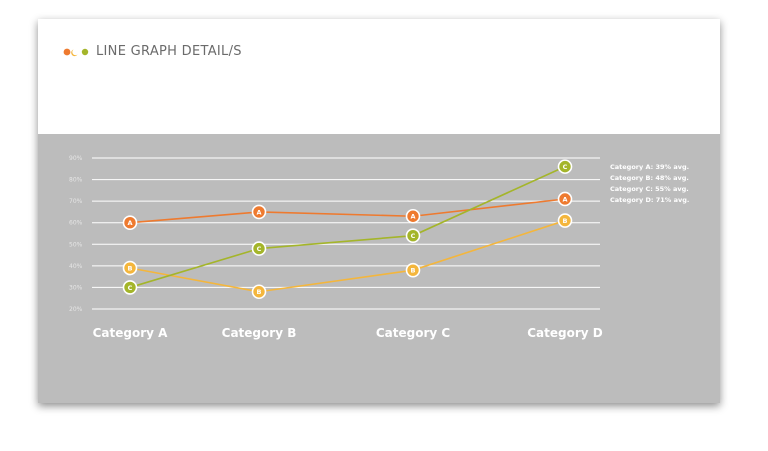 Image resolution: width=768 pixels, height=451 pixels. Describe the element at coordinates (67, 51) in the screenshot. I see `orange-drop-icon` at that location.